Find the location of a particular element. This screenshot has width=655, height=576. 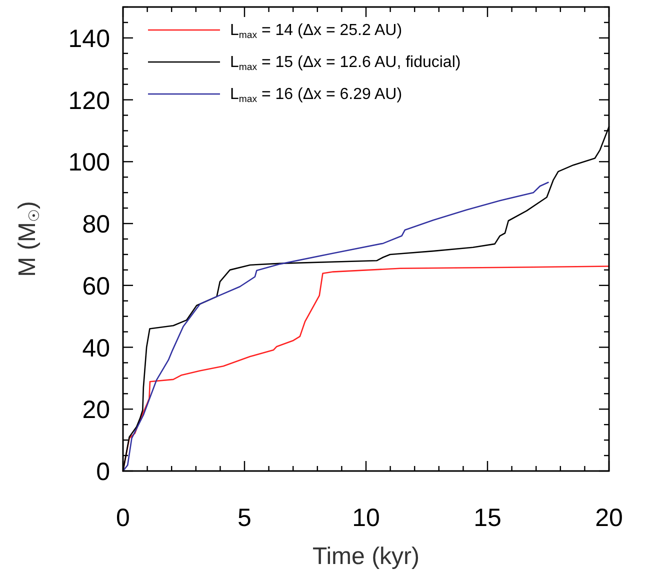

y-tick-label: 80 is located at coordinates (96, 224).